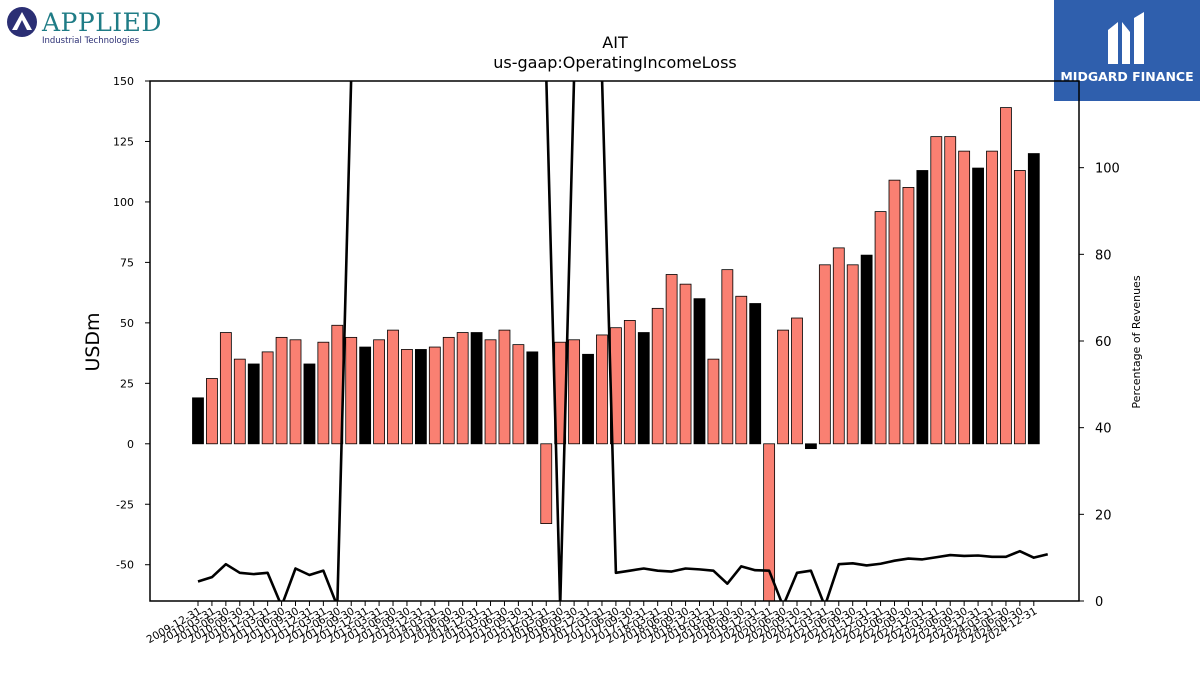 Image resolution: width=1200 pixels, height=675 pixels. What do you see at coordinates (123, 81) in the screenshot?
I see `y-tick-label: 150` at bounding box center [123, 81].